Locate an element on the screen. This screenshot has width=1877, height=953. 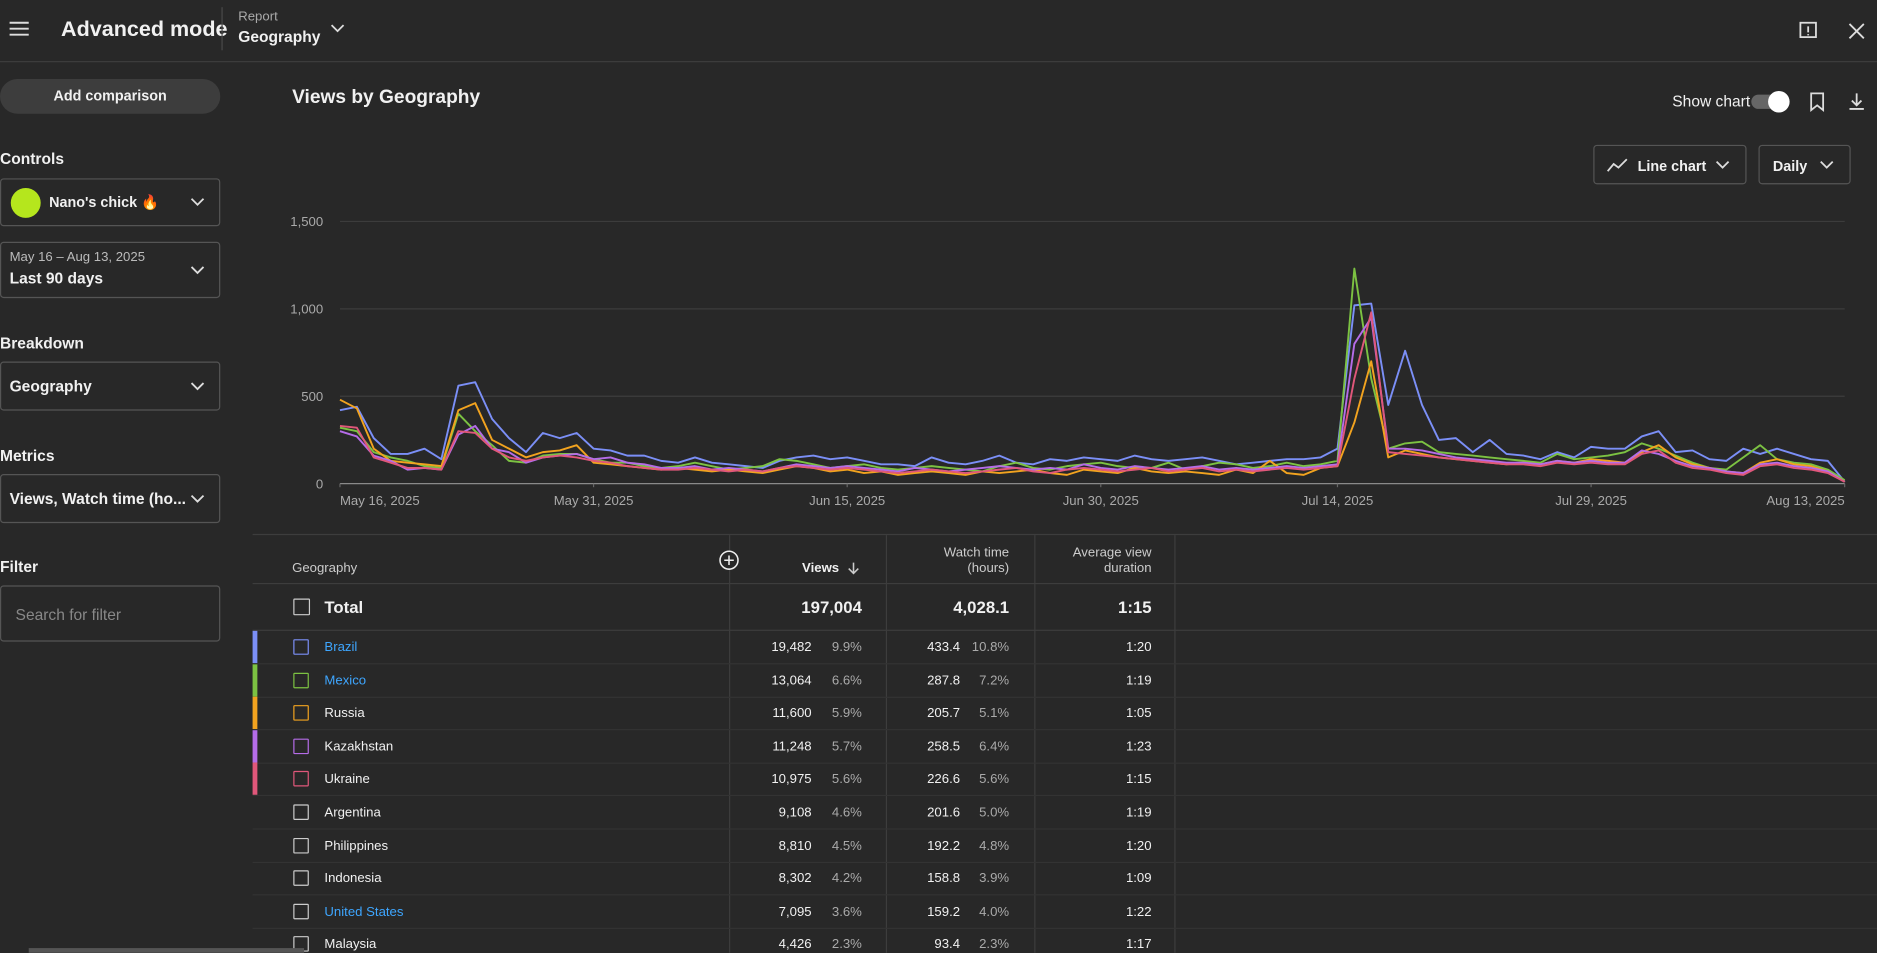
watch-time: 93.4 is located at coordinates (947, 945).